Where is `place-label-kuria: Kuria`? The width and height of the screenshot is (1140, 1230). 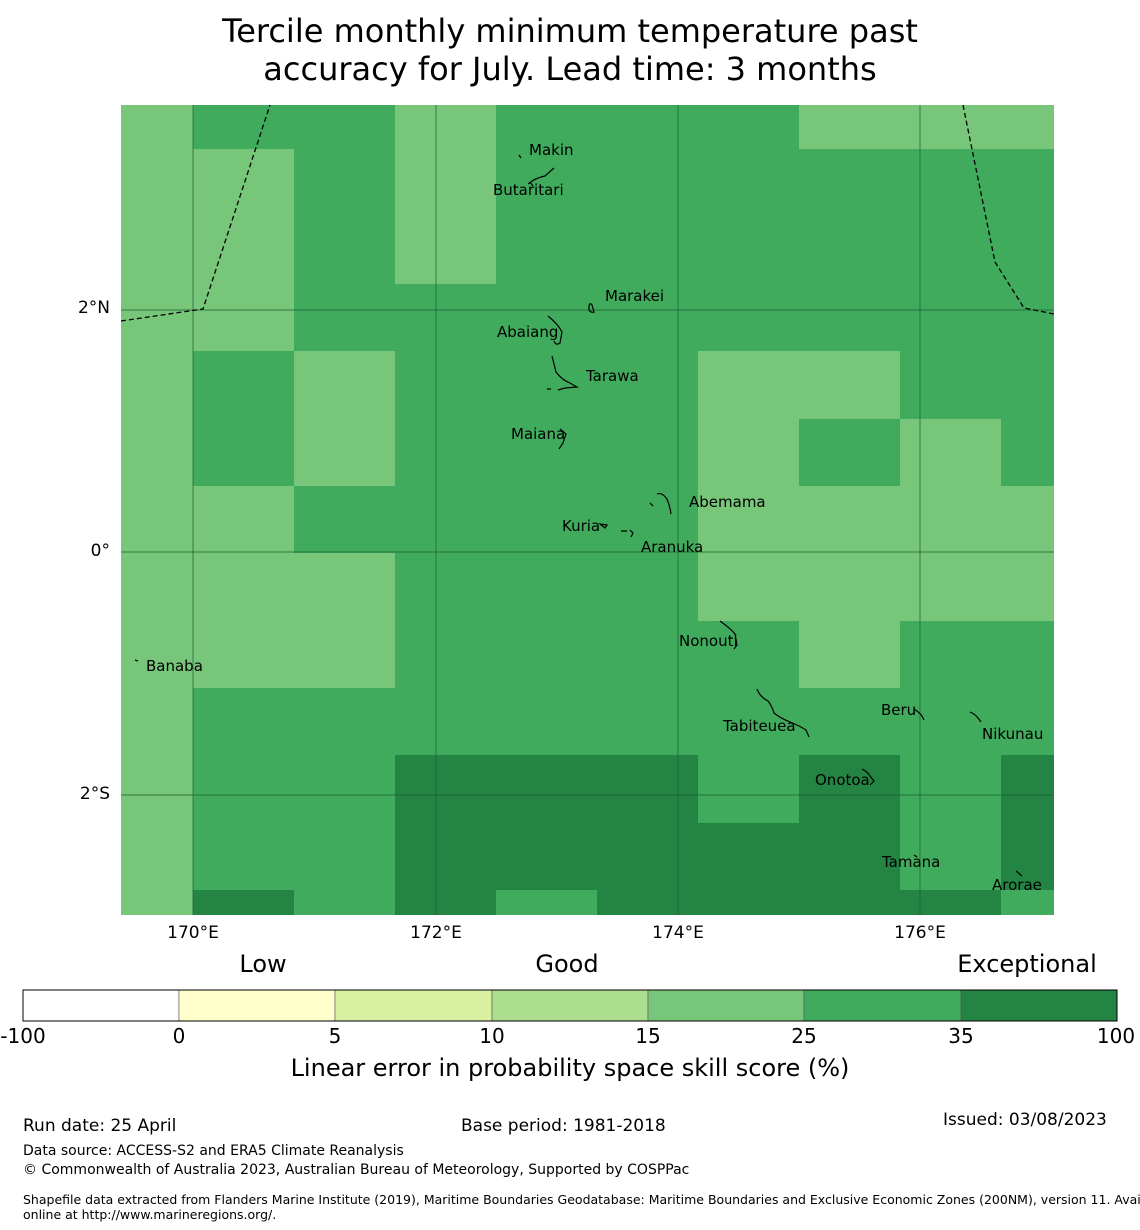 place-label-kuria: Kuria is located at coordinates (581, 526).